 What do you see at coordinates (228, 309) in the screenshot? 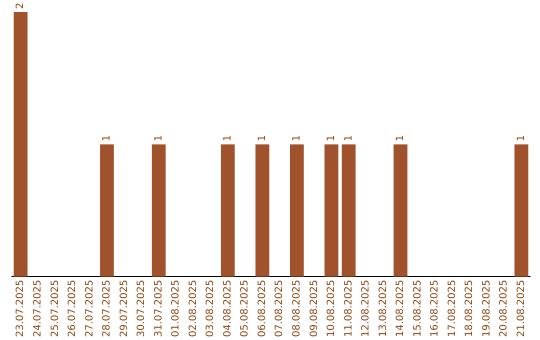
I see `x-tick-label: 04.08.2025` at bounding box center [228, 309].